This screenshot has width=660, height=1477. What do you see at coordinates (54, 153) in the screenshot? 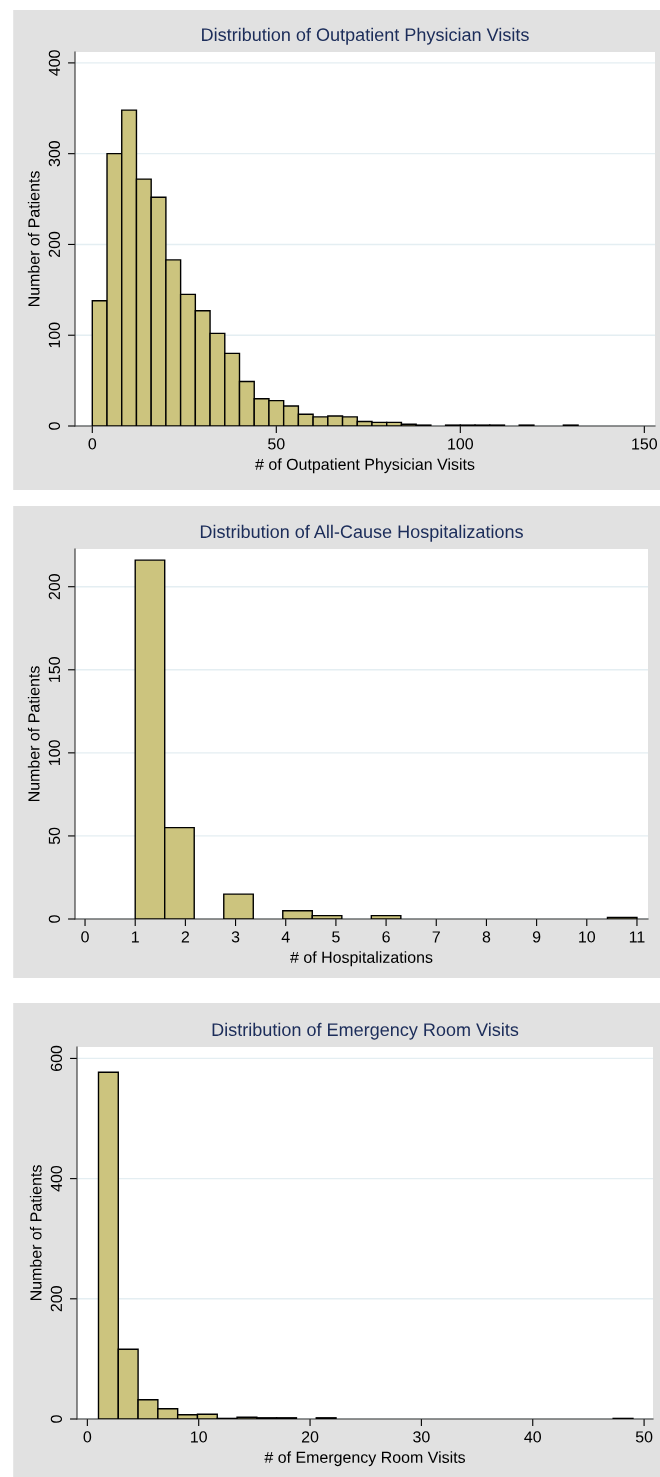
I see `y-tick-label: 300` at bounding box center [54, 153].